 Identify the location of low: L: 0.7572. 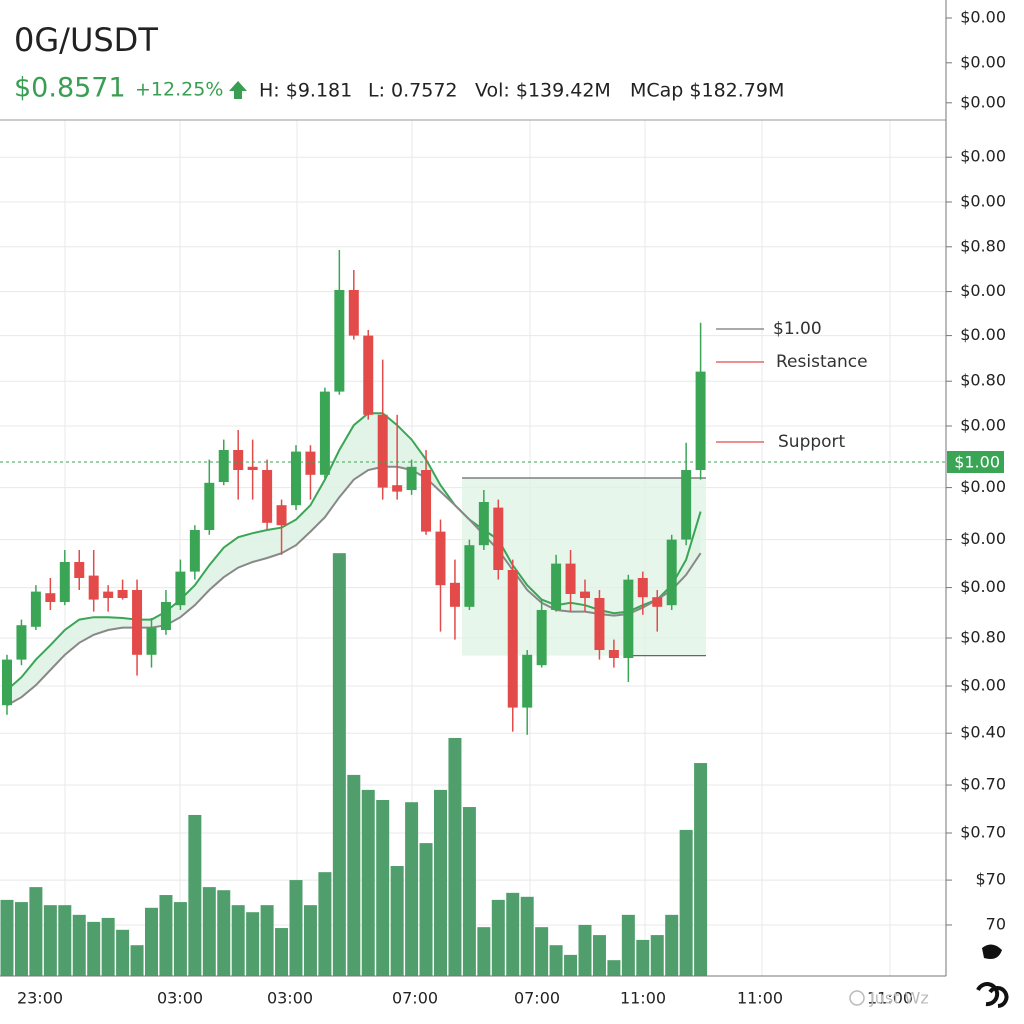
(413, 91).